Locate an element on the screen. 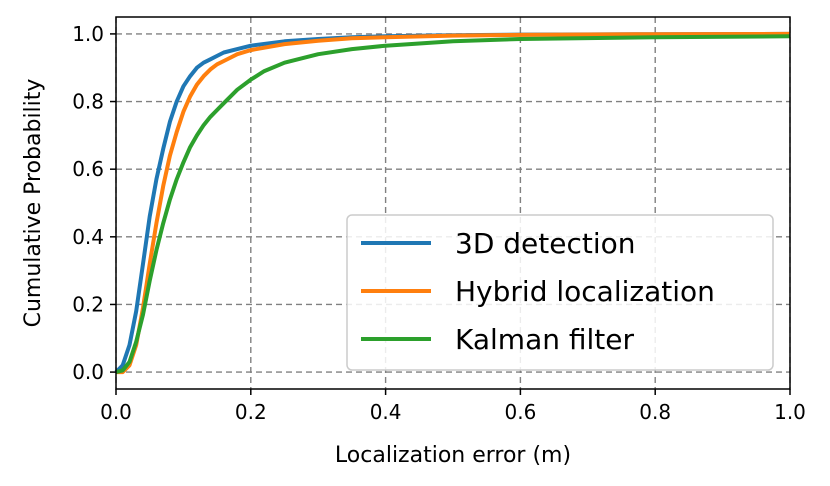 Image resolution: width=830 pixels, height=486 pixels. y-tick-label-0: 0.0 is located at coordinates (88, 372).